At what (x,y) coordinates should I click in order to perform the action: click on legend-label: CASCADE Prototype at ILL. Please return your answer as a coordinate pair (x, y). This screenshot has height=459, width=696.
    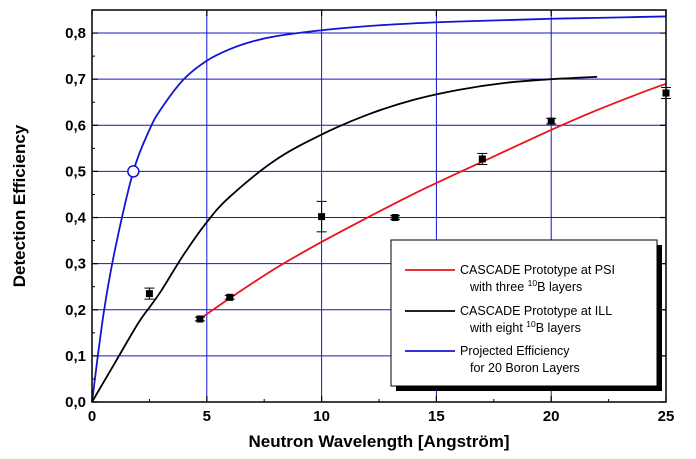
    Looking at the image, I should click on (536, 311).